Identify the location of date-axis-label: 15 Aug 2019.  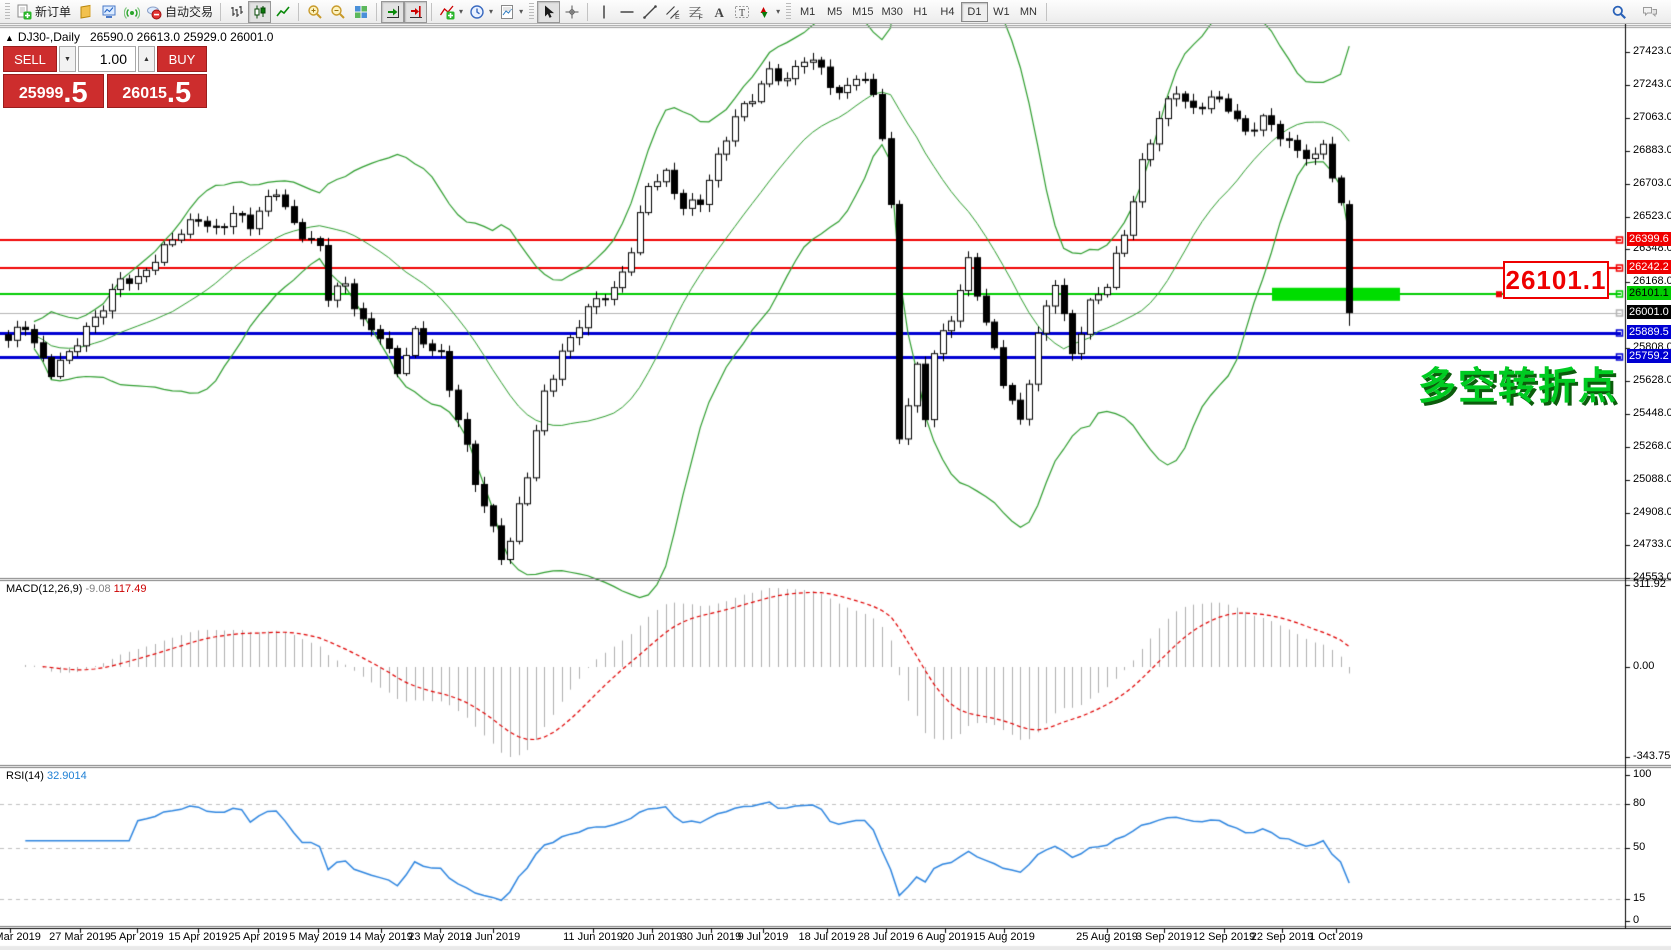
(1004, 937).